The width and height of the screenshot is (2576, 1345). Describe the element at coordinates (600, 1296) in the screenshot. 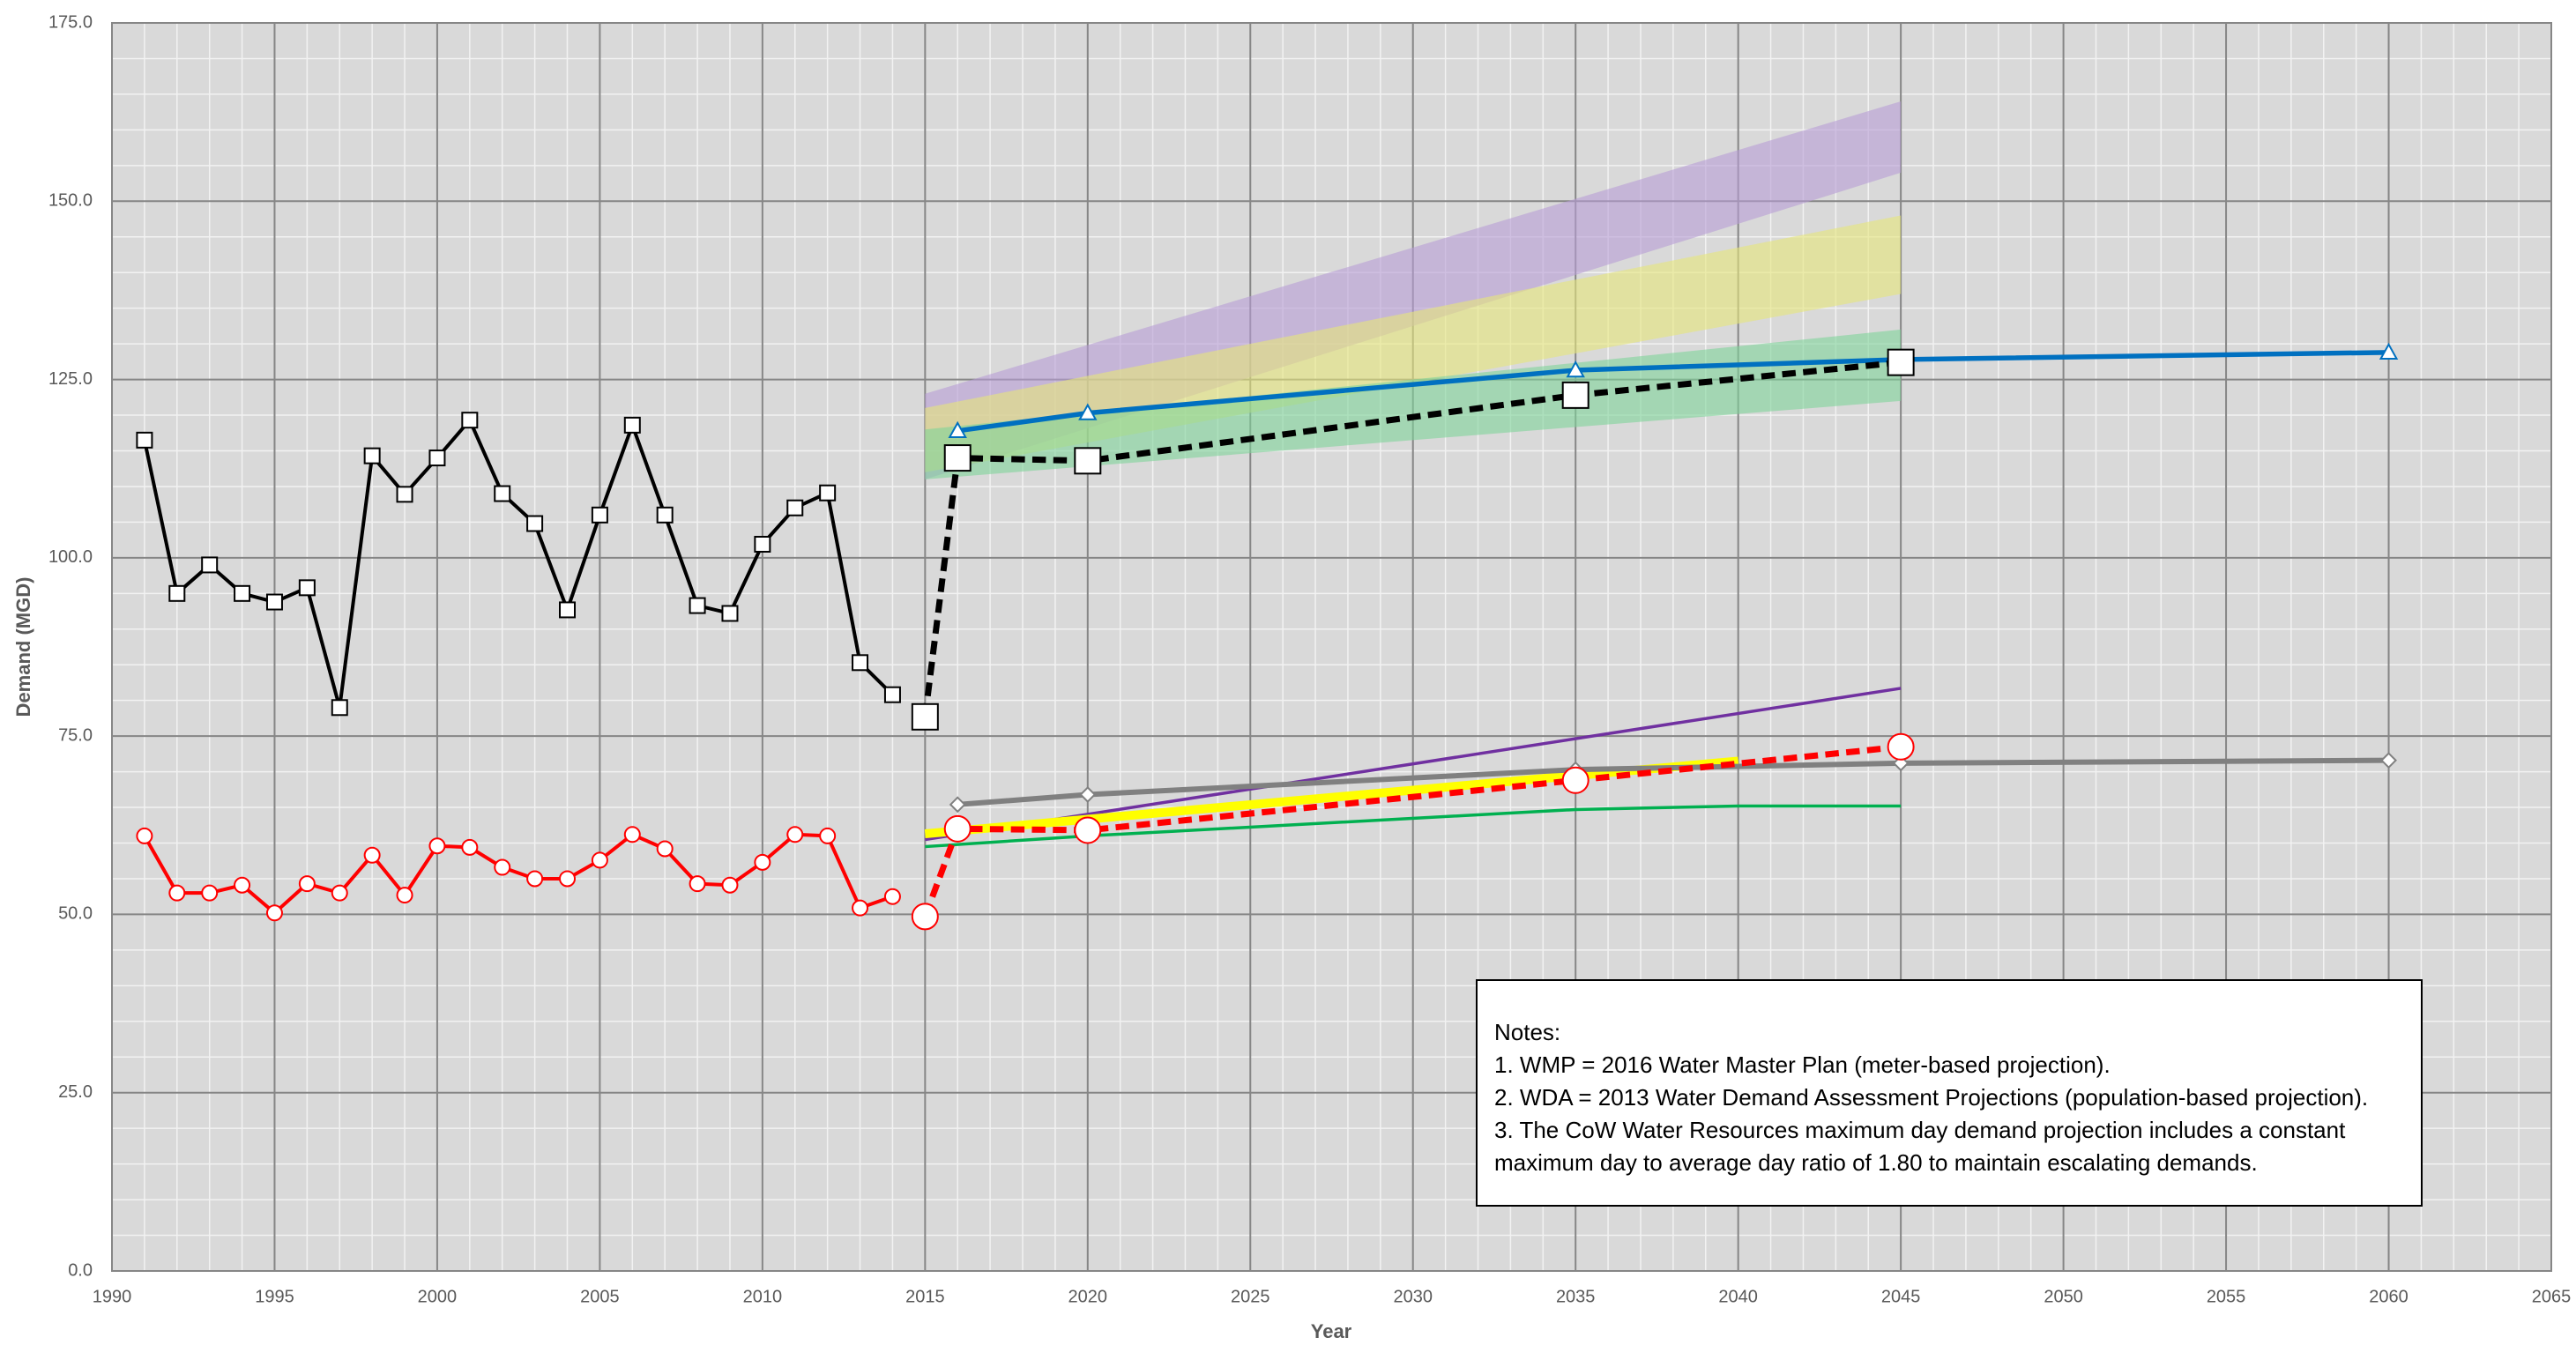

I see `x-tick-label: 2005` at that location.